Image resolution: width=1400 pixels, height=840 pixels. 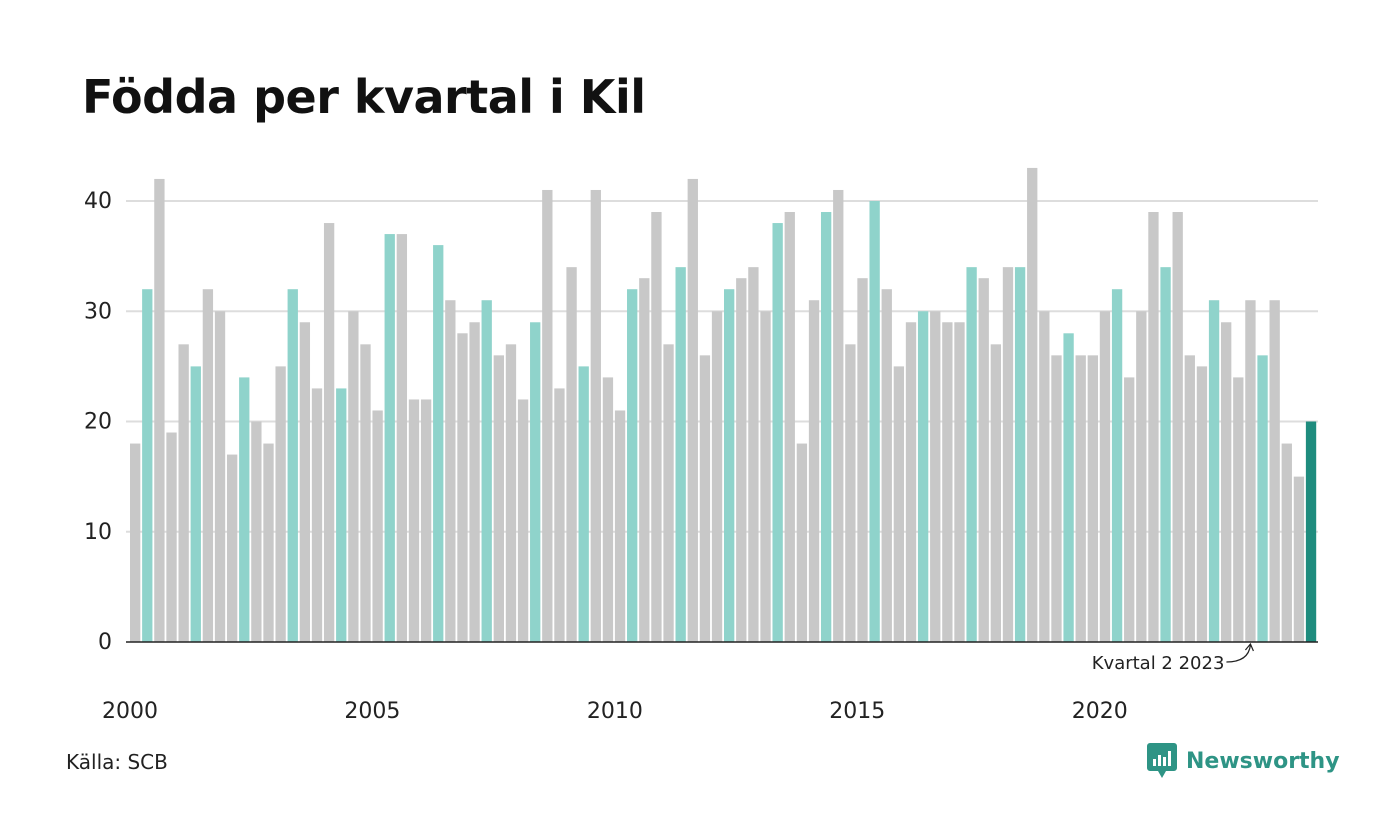 I want to click on latest-quarter-annotation: Kvartal 2 2023, so click(x=1173, y=658).